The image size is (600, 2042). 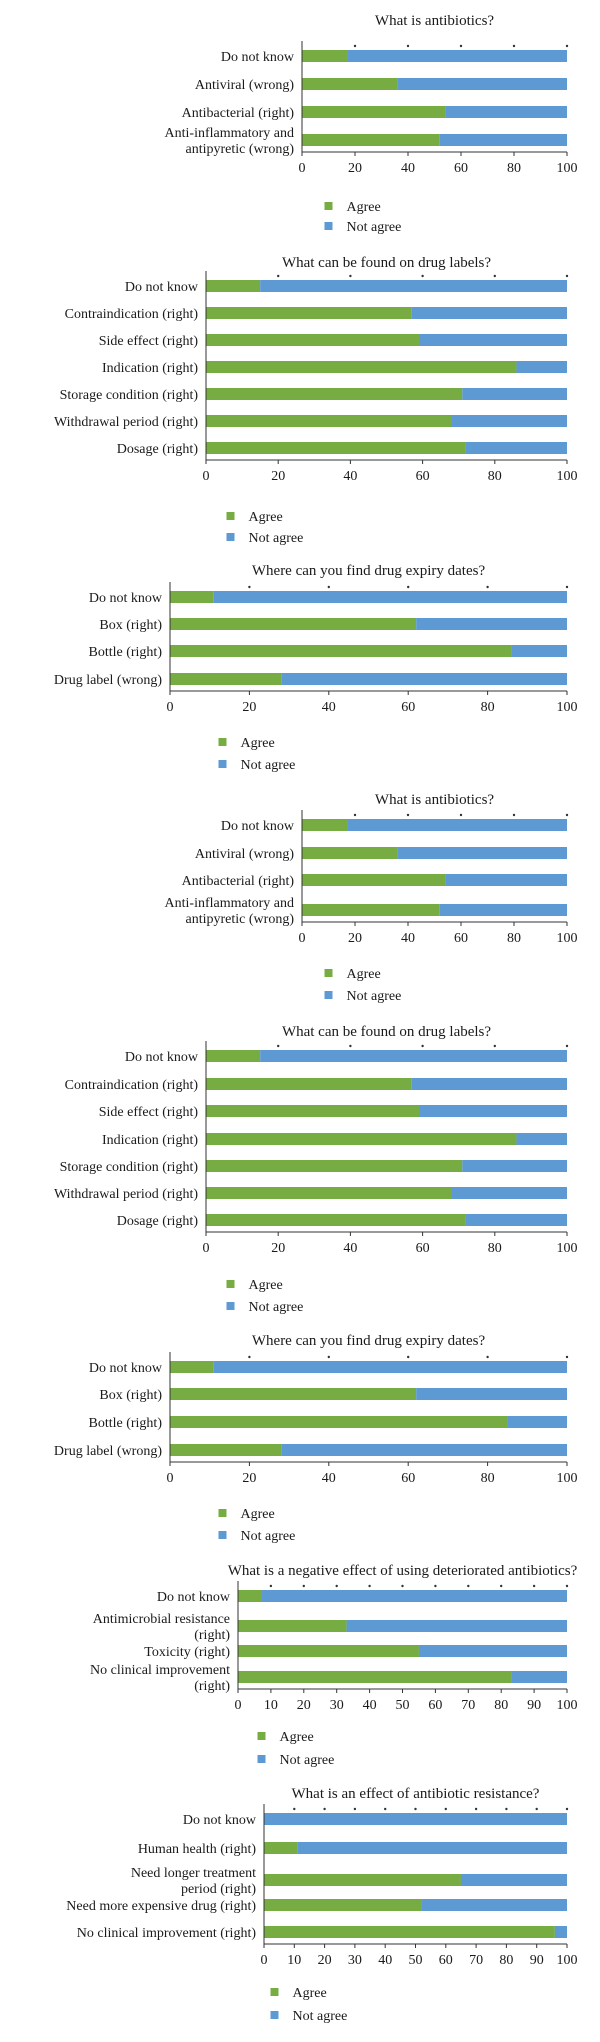 I want to click on x-tick-label: 100, so click(x=567, y=1705).